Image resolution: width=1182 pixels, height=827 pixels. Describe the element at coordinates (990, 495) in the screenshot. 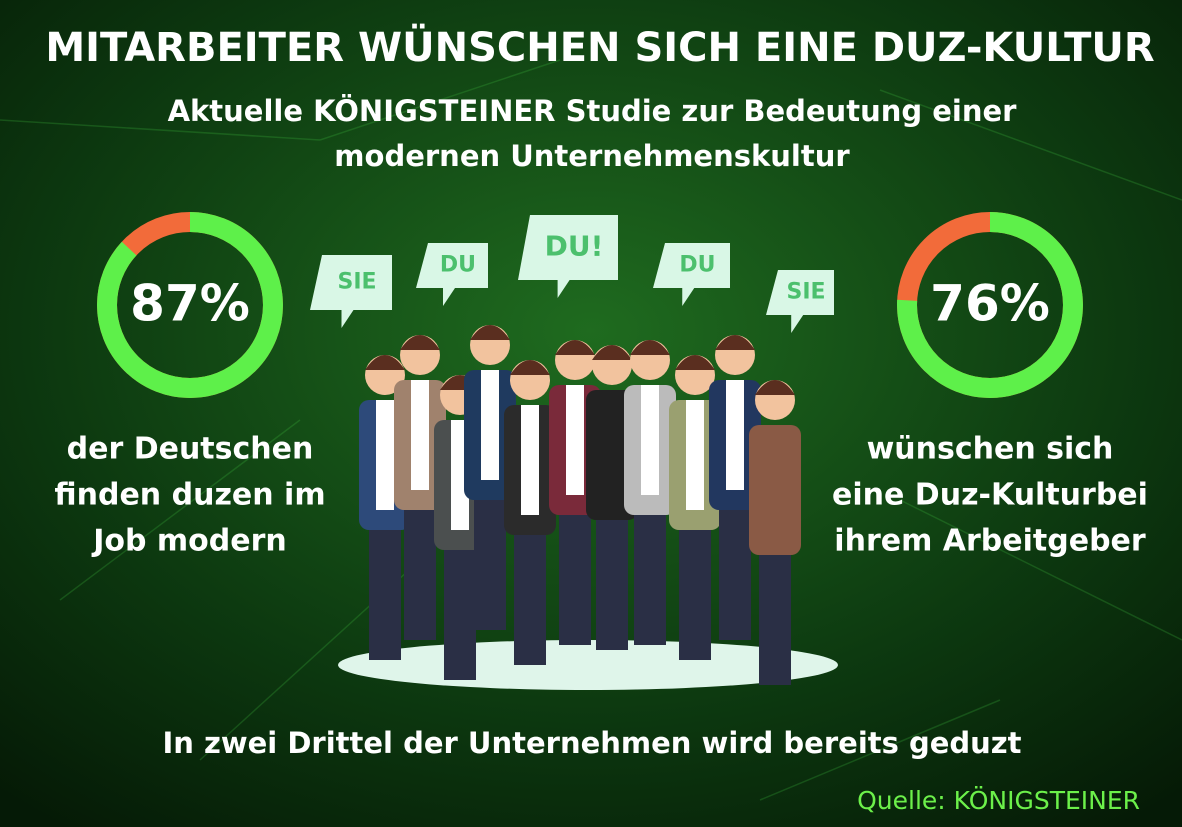

I see `stat-text: eine Duz-Kulturbei` at that location.